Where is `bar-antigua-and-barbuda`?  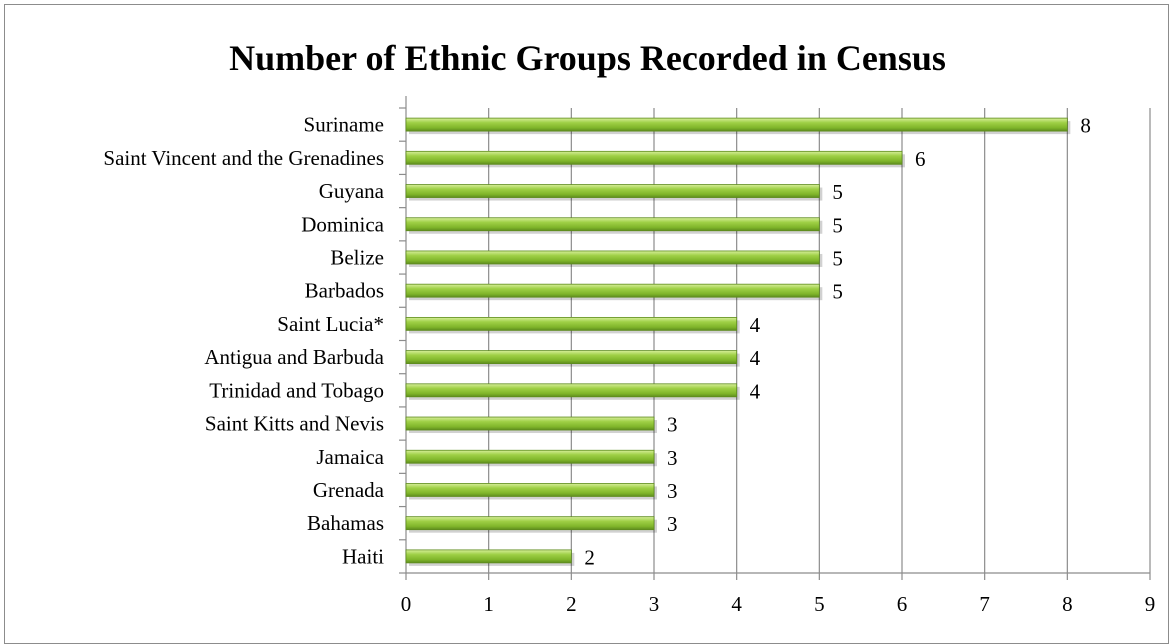 bar-antigua-and-barbuda is located at coordinates (571, 357).